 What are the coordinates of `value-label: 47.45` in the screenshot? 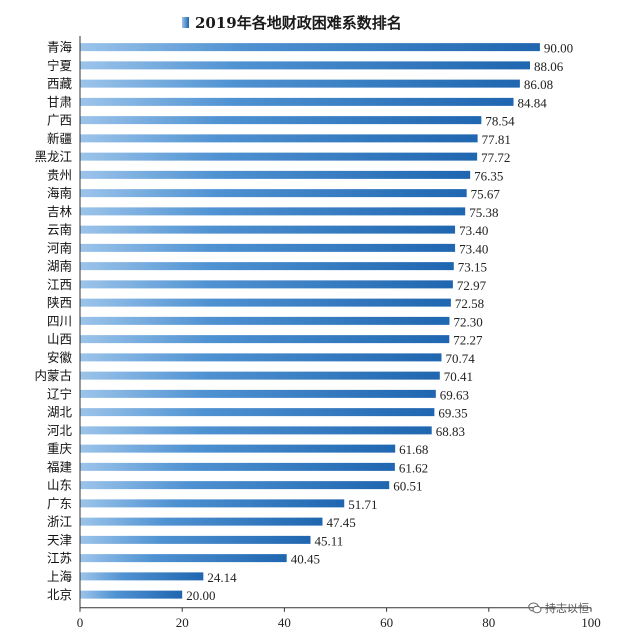 It's located at (340, 522).